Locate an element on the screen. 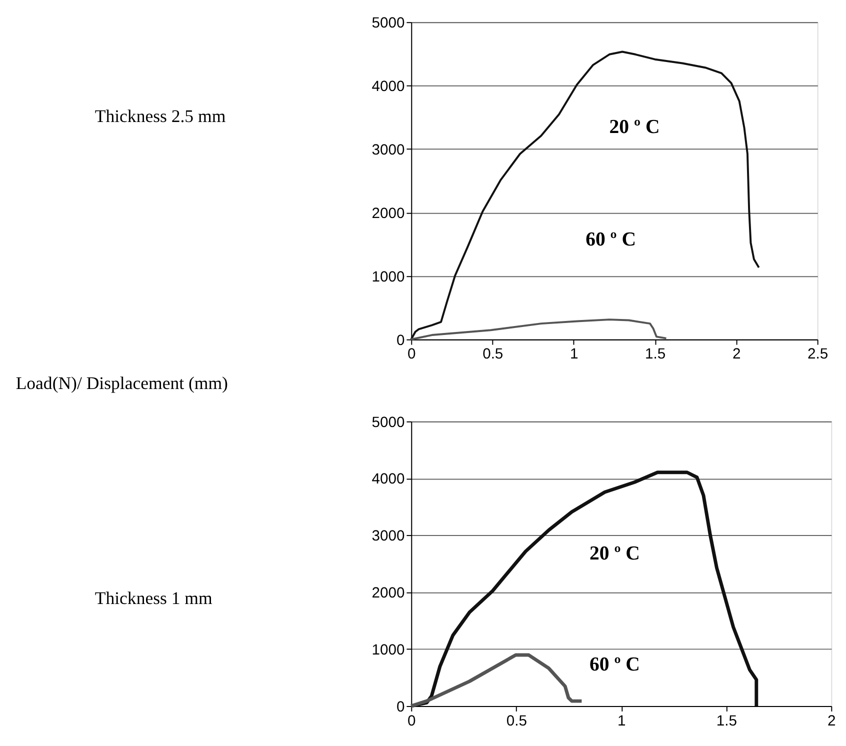  text: Load(N)/ Displacement (mm) is located at coordinates (122, 382).